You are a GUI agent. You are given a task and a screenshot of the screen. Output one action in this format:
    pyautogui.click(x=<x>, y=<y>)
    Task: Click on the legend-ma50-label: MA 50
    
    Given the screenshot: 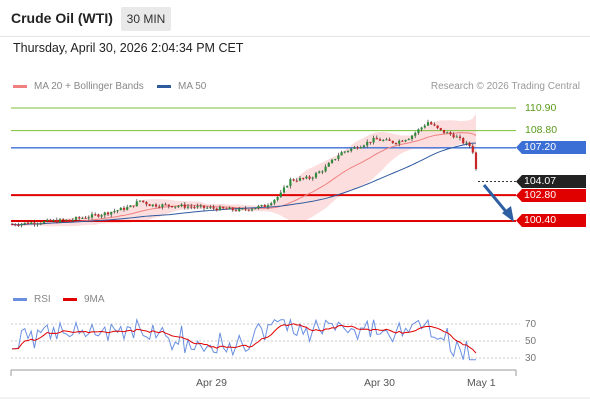 What is the action you would take?
    pyautogui.click(x=192, y=86)
    